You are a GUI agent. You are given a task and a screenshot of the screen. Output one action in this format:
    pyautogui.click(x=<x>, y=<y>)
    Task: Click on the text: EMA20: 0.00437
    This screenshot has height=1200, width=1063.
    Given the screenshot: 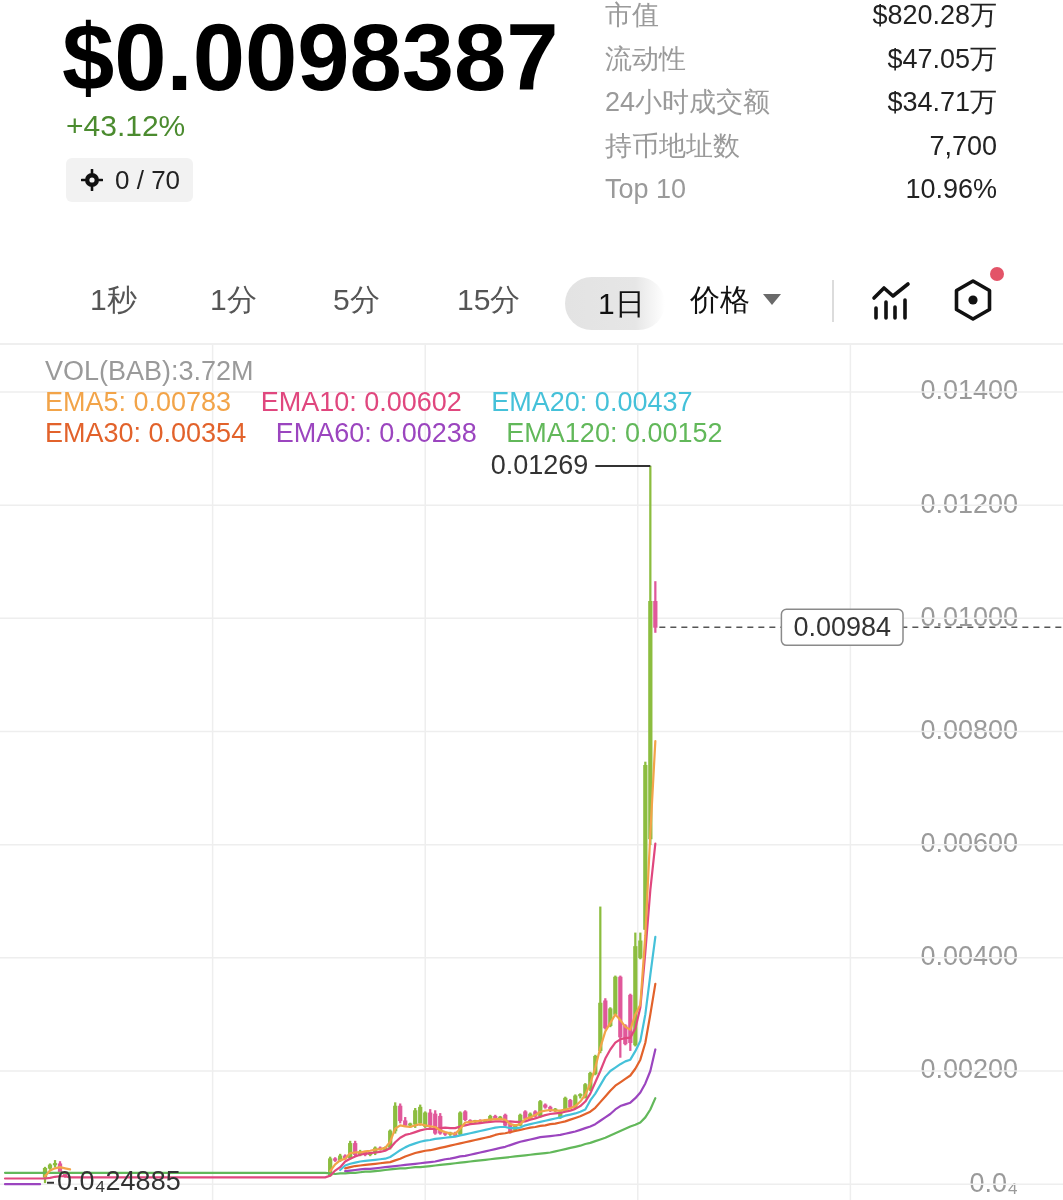 What is the action you would take?
    pyautogui.click(x=592, y=402)
    